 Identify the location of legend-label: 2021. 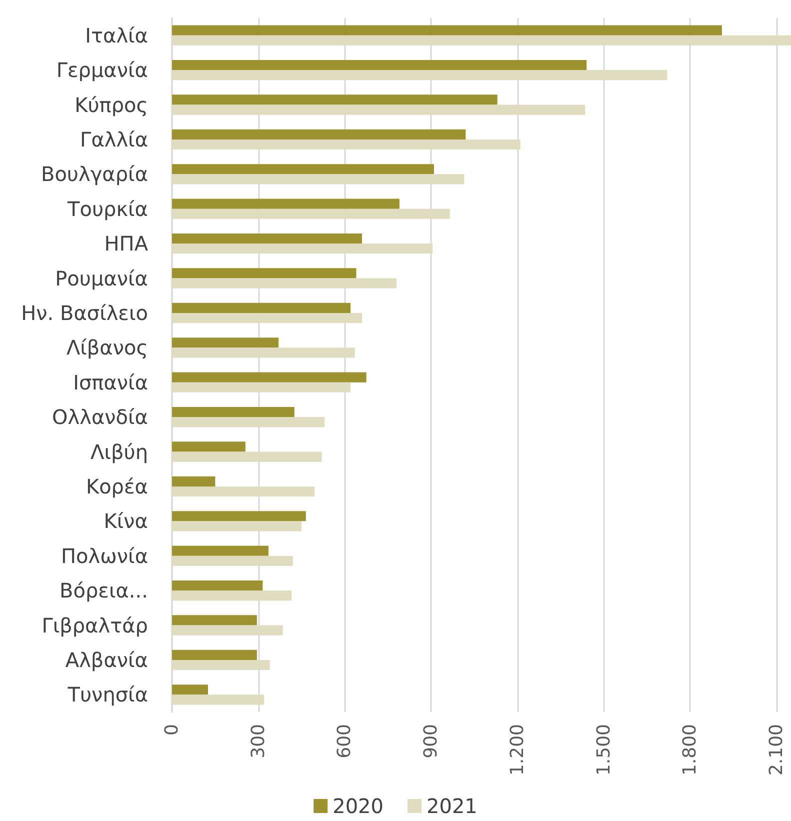
(452, 806).